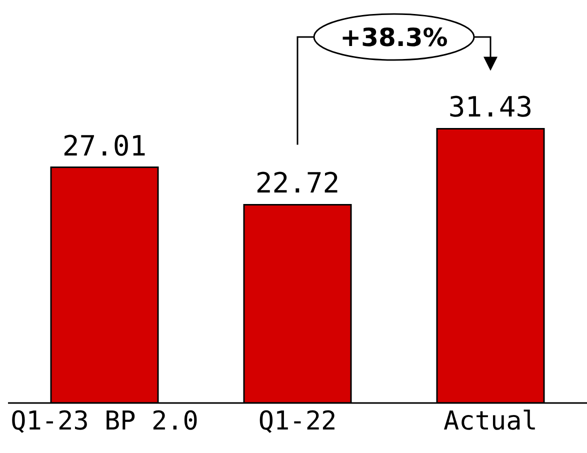  I want to click on data-label: 27.01, so click(104, 145).